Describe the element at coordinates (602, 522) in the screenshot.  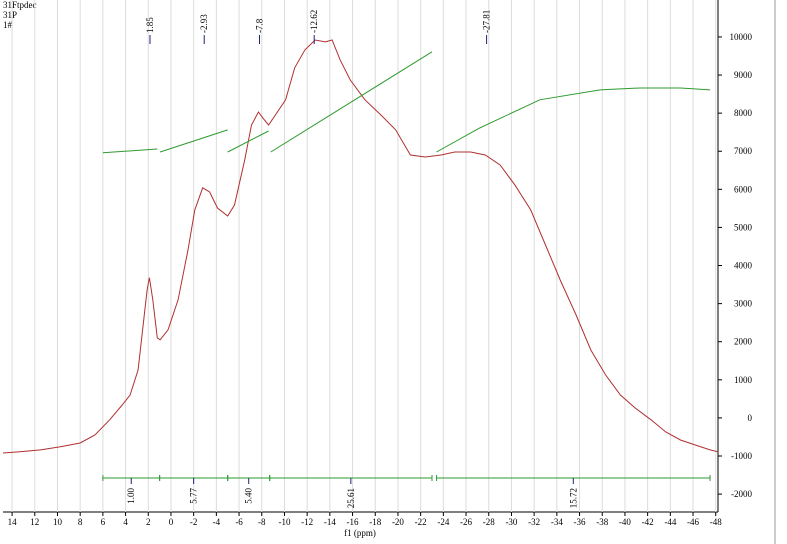
I see `x-tick-label: -38` at that location.